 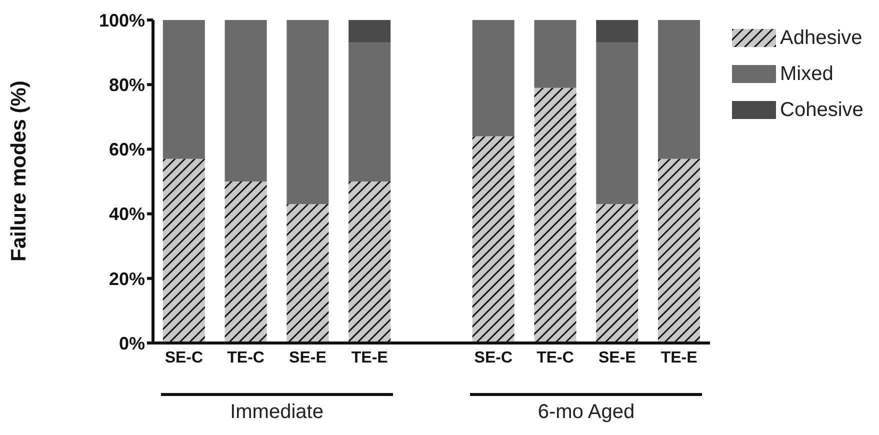 I want to click on y-axis-title: Failure modes (%), so click(x=18, y=171).